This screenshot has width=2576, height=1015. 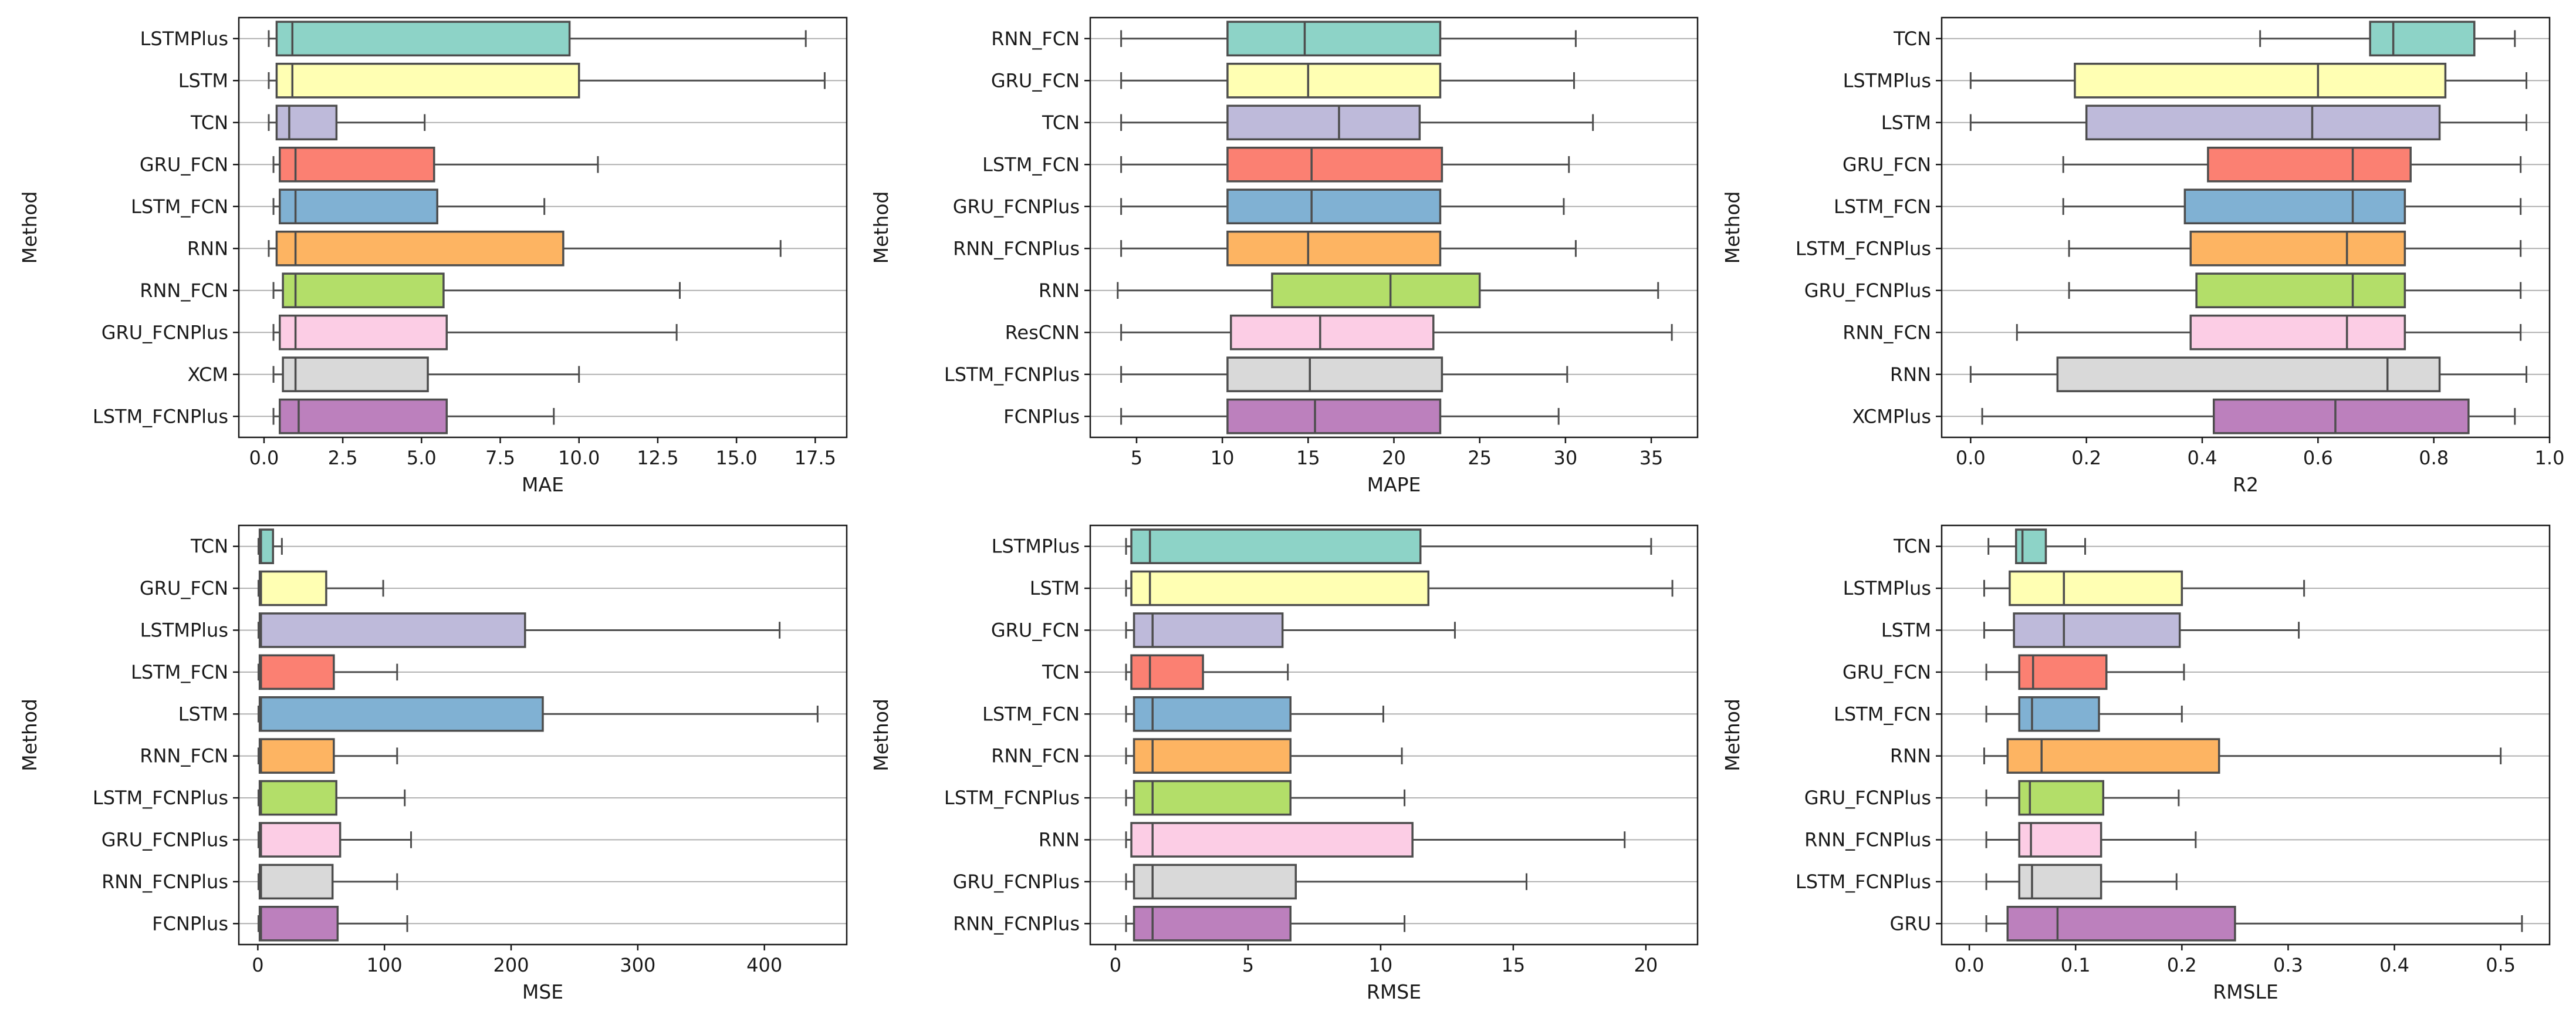 I want to click on xtick-label: 300, so click(x=637, y=965).